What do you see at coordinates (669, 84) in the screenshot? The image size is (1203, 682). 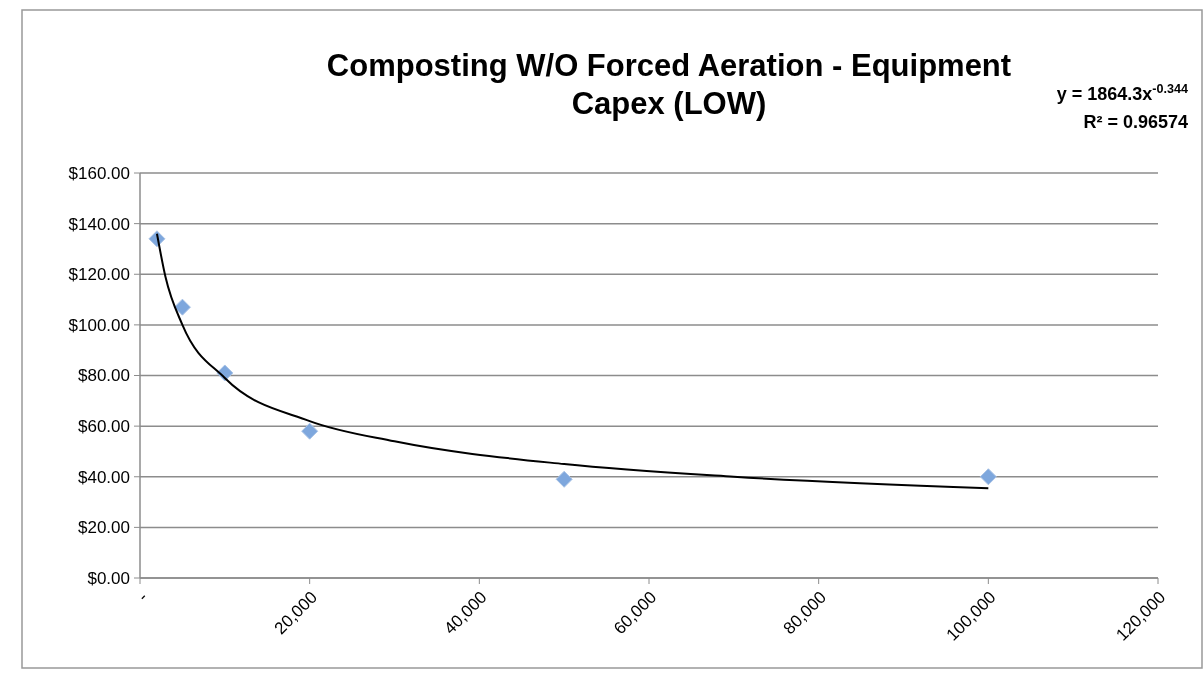 I see `chart-title: Composting W/O Forced Aeration - Equipment Capex (LOW)` at bounding box center [669, 84].